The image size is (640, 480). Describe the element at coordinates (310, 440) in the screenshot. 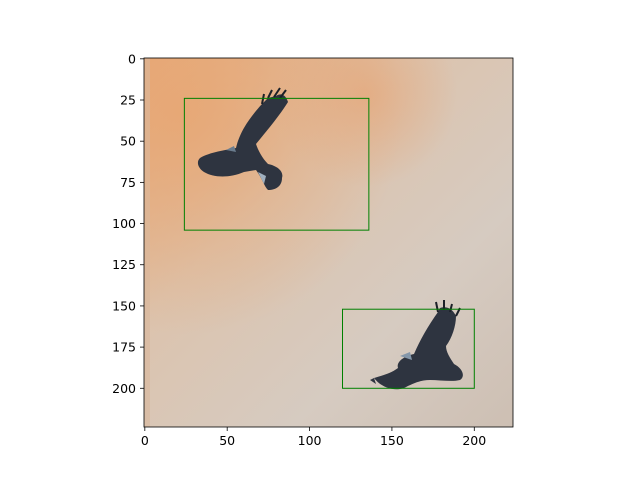

I see `x-tick-label: 100` at that location.